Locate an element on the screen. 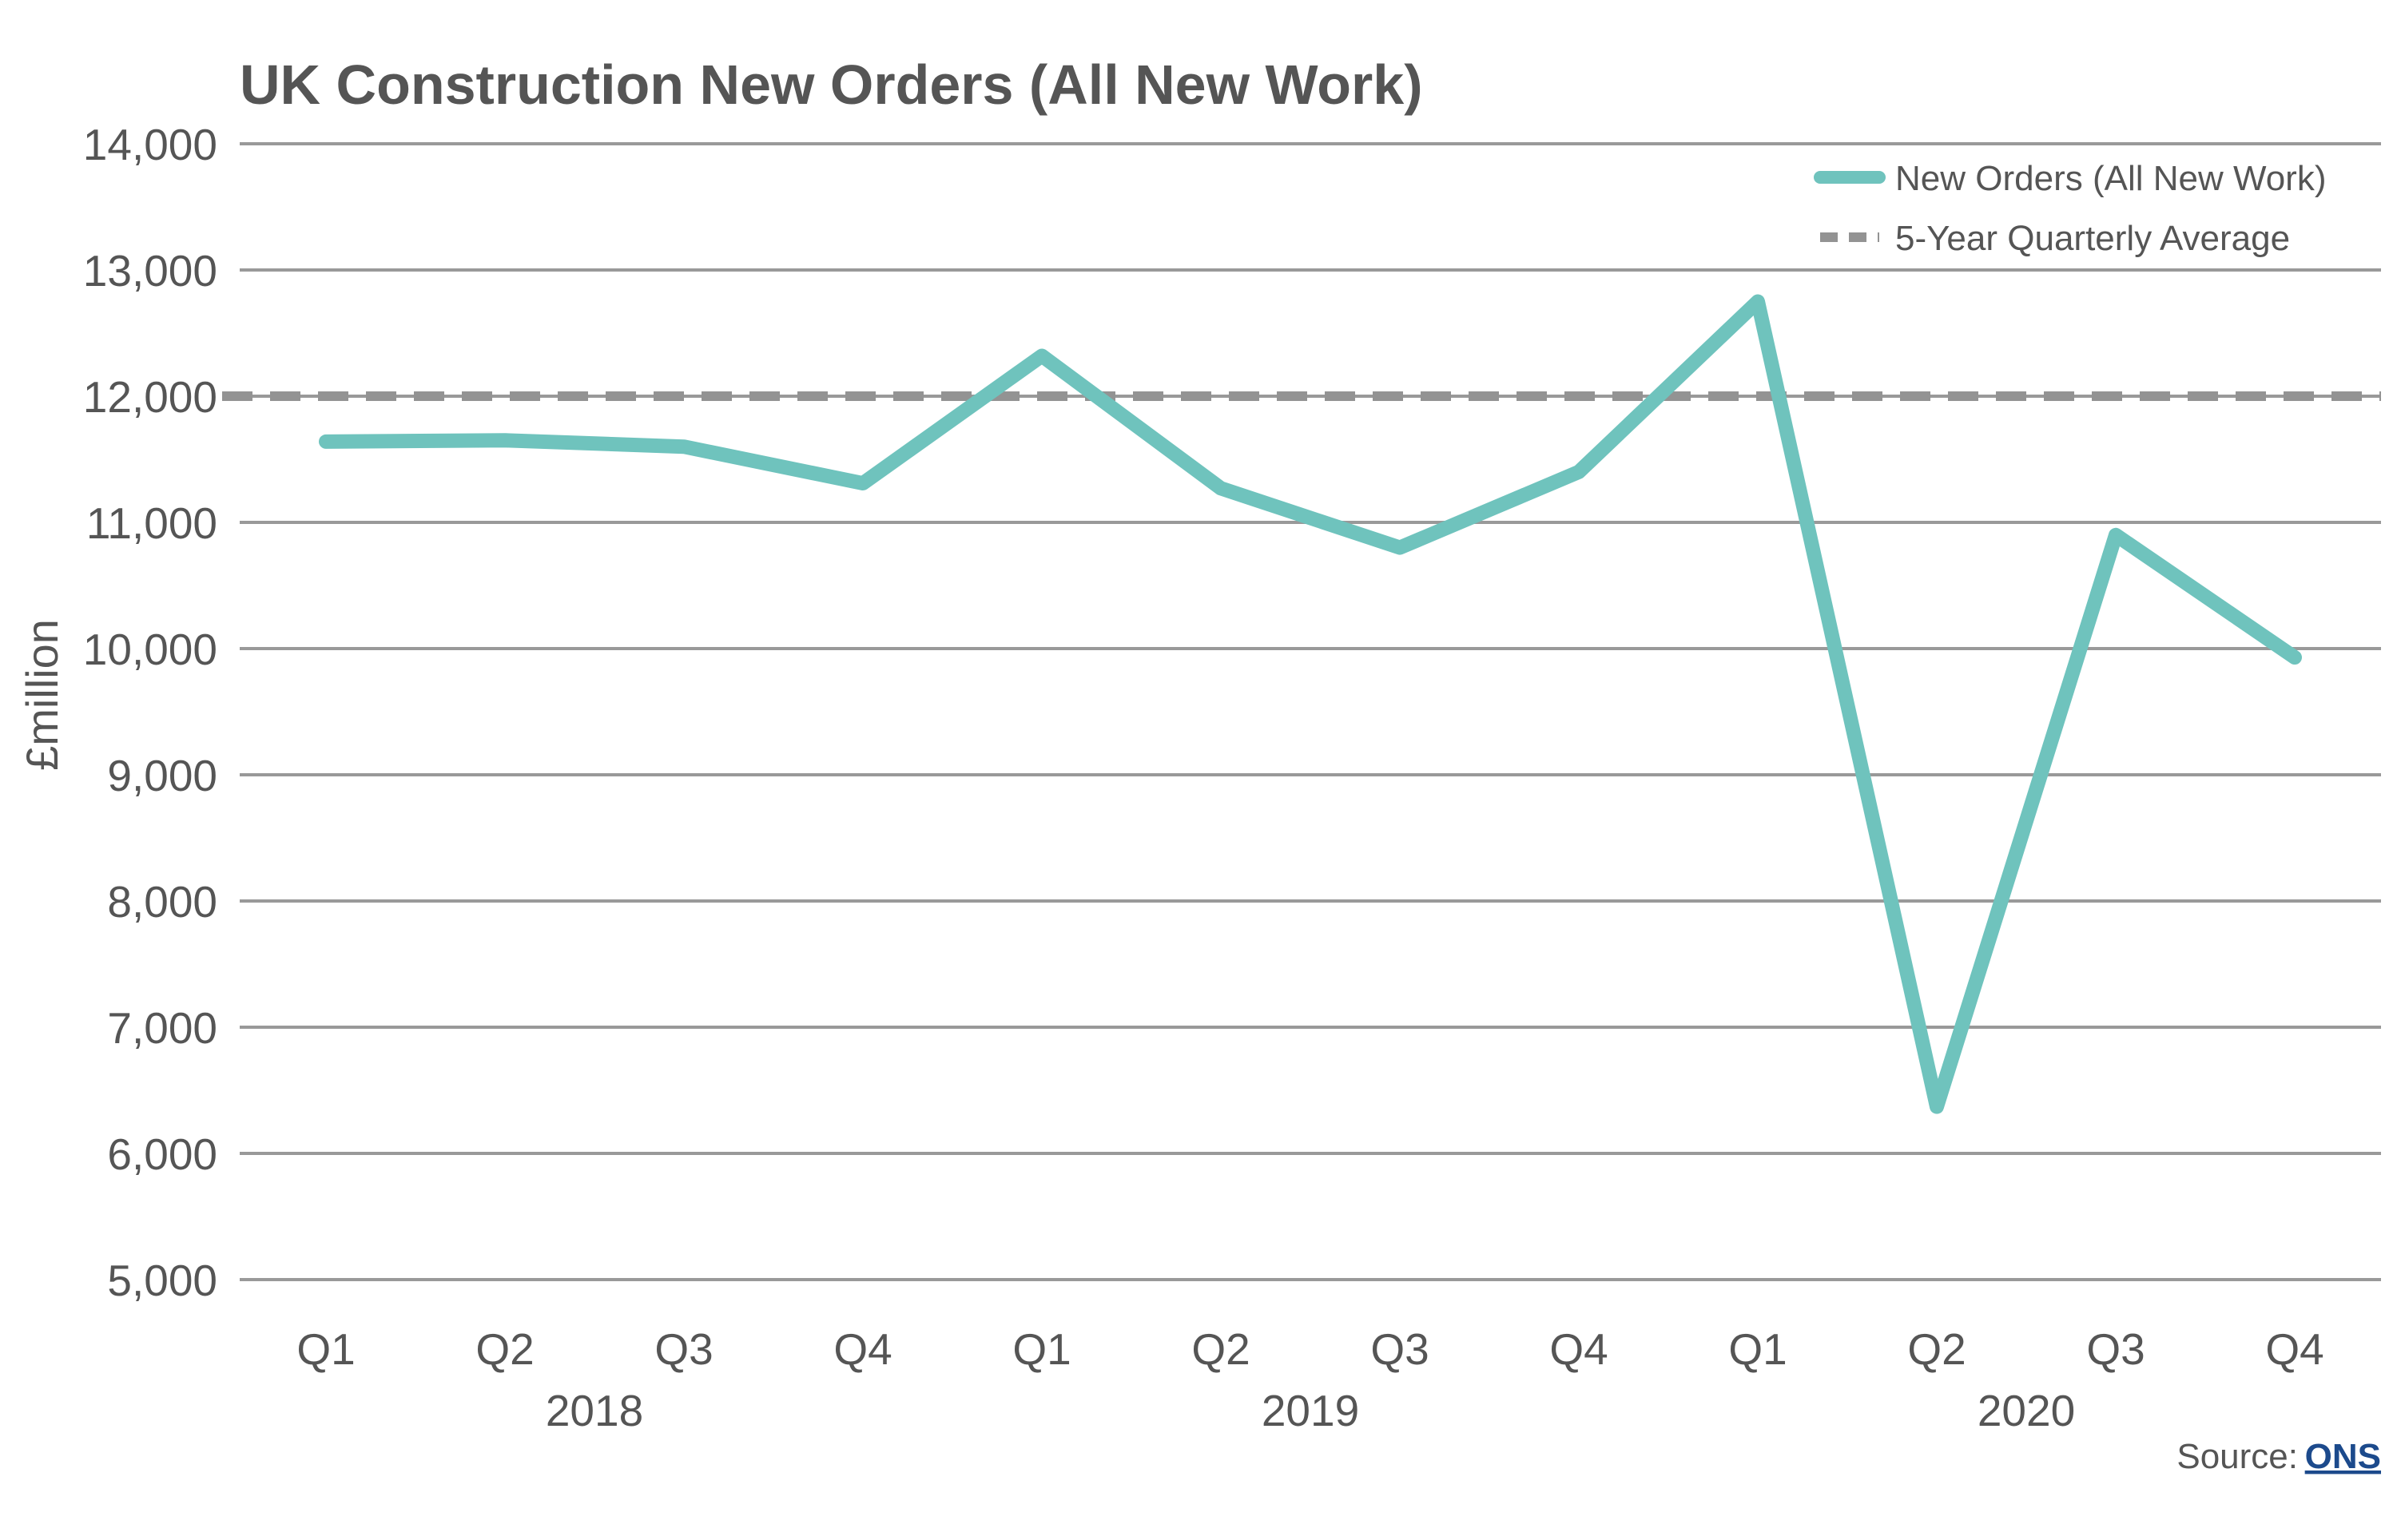 This screenshot has width=2397, height=1540. source-label: Source: is located at coordinates (2237, 1456).